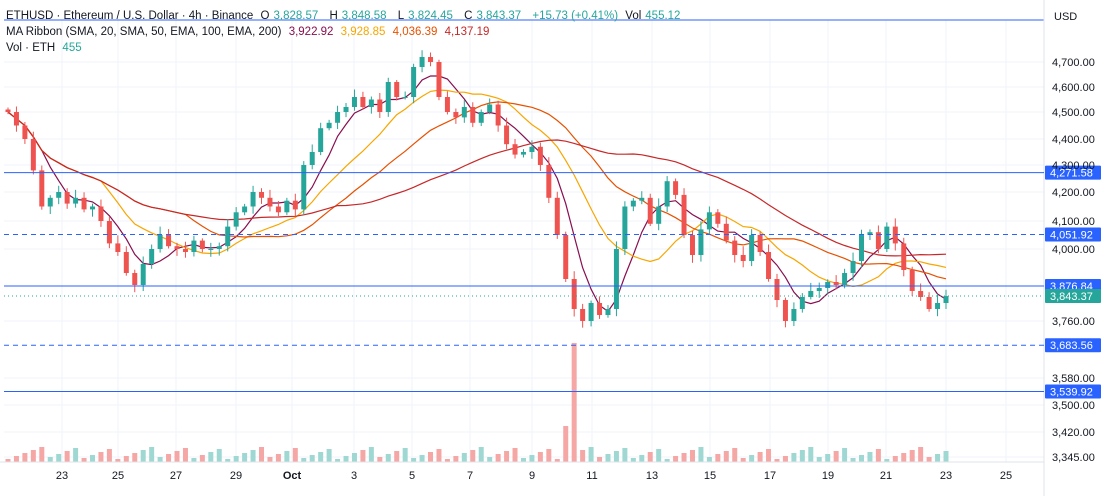 The image size is (1110, 496). I want to click on x-tick-label: 13, so click(652, 476).